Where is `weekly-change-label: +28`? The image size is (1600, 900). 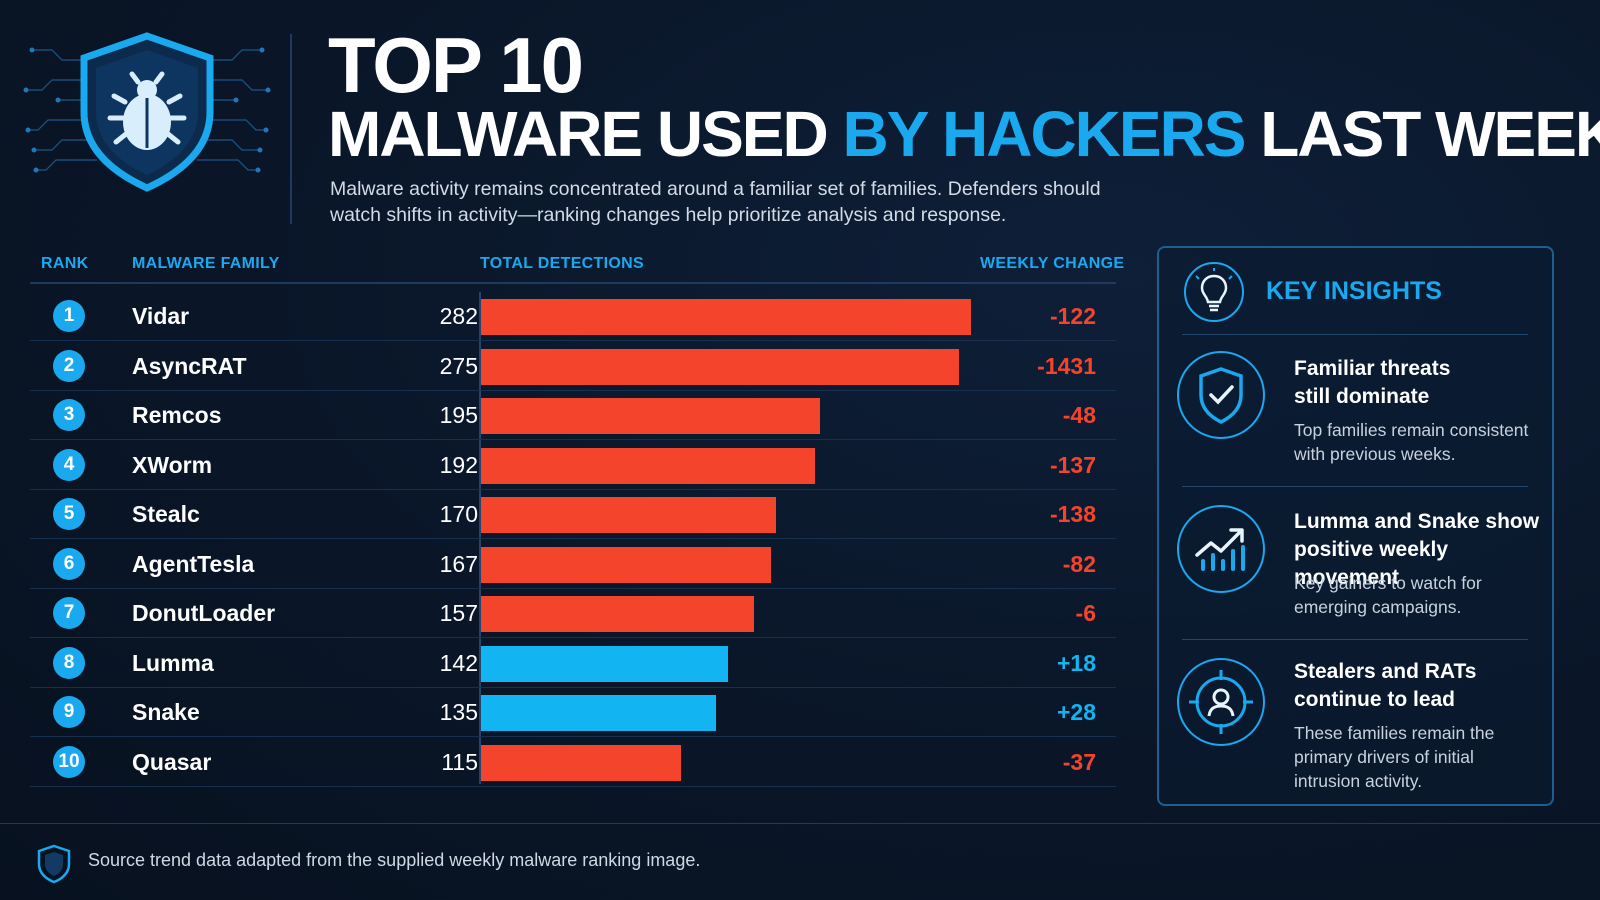 weekly-change-label: +28 is located at coordinates (1076, 712).